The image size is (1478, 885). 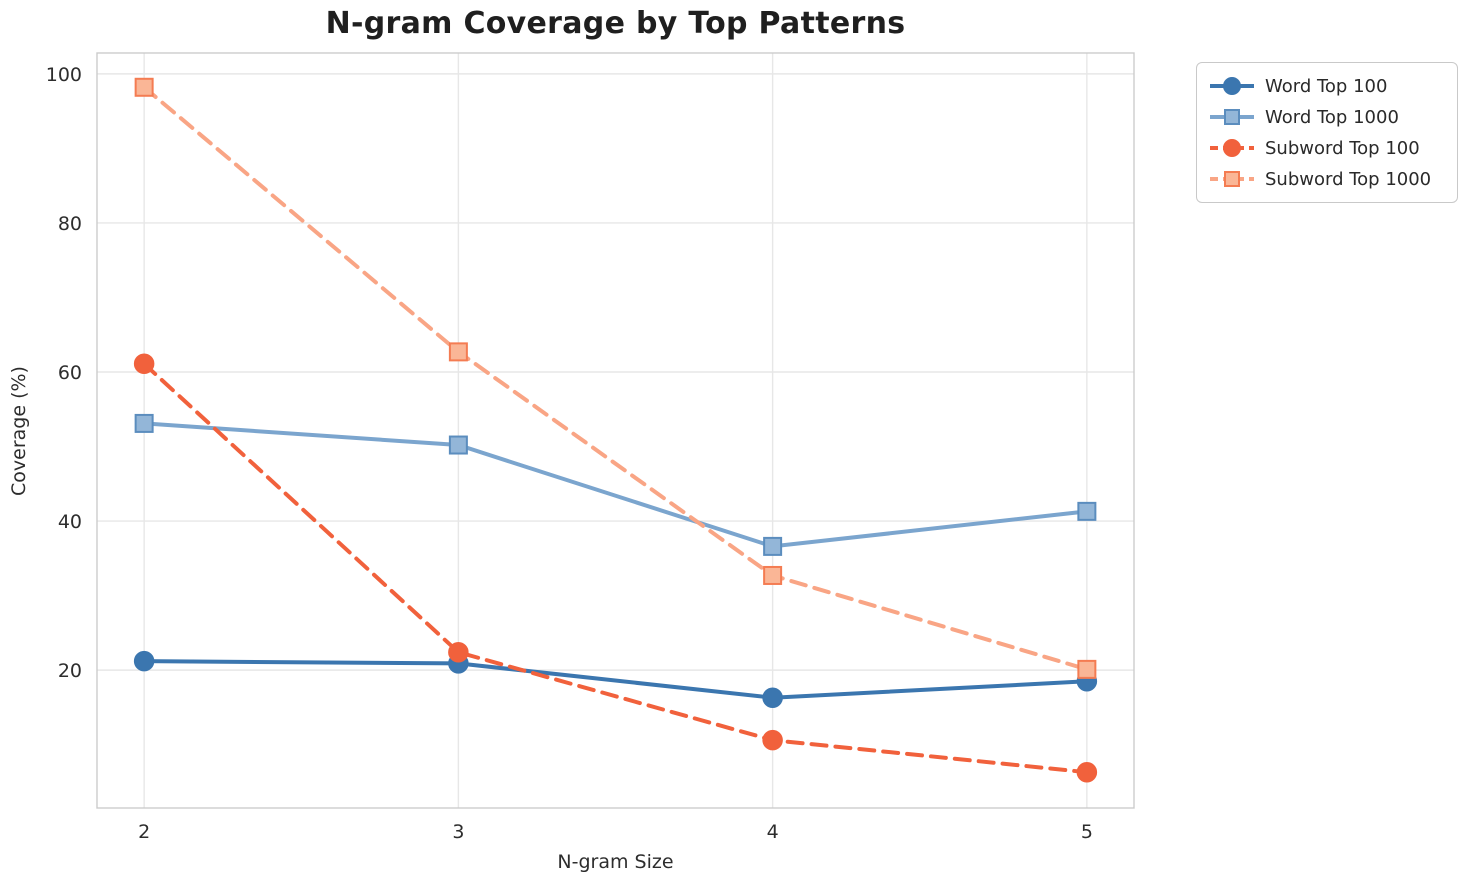 I want to click on legend-item-subword-top-1000: Subword Top 1000, so click(x=1327, y=179).